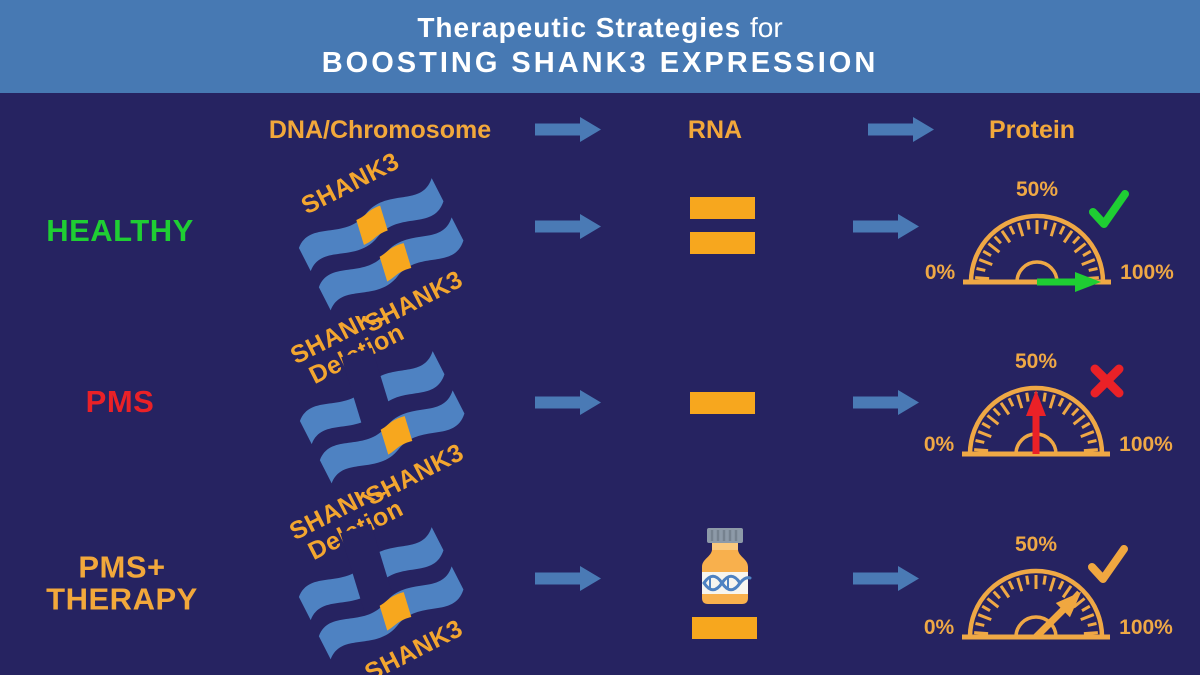 The height and width of the screenshot is (675, 1200). Describe the element at coordinates (120, 231) in the screenshot. I see `row-label-healthy: HEALTHY` at that location.